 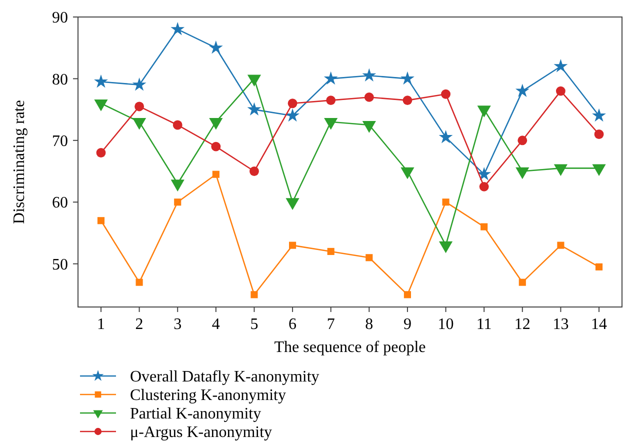 What do you see at coordinates (484, 324) in the screenshot?
I see `x-tick-label: 11` at bounding box center [484, 324].